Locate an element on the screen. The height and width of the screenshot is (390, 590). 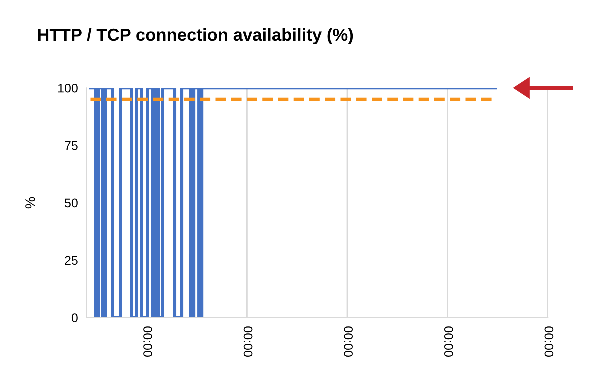
y-tick-label: 25 is located at coordinates (71, 261).